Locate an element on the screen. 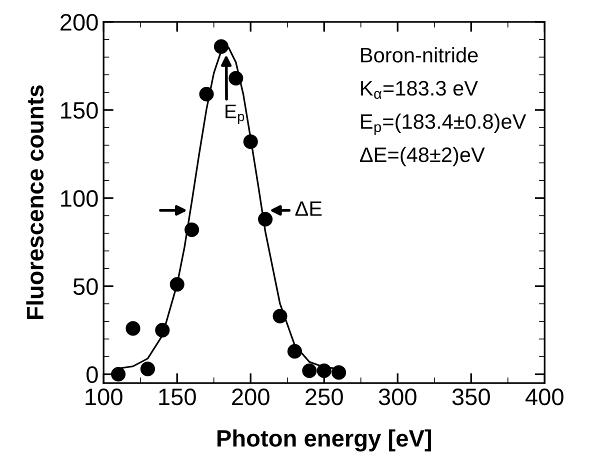 This screenshot has height=466, width=592. x-tick-label: 350 is located at coordinates (471, 397).